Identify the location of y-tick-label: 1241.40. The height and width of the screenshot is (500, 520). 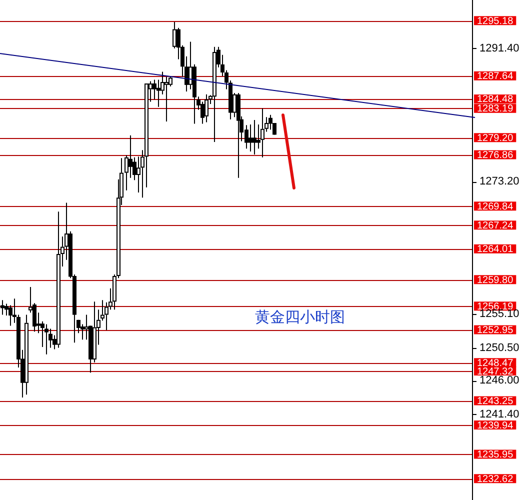
(500, 414).